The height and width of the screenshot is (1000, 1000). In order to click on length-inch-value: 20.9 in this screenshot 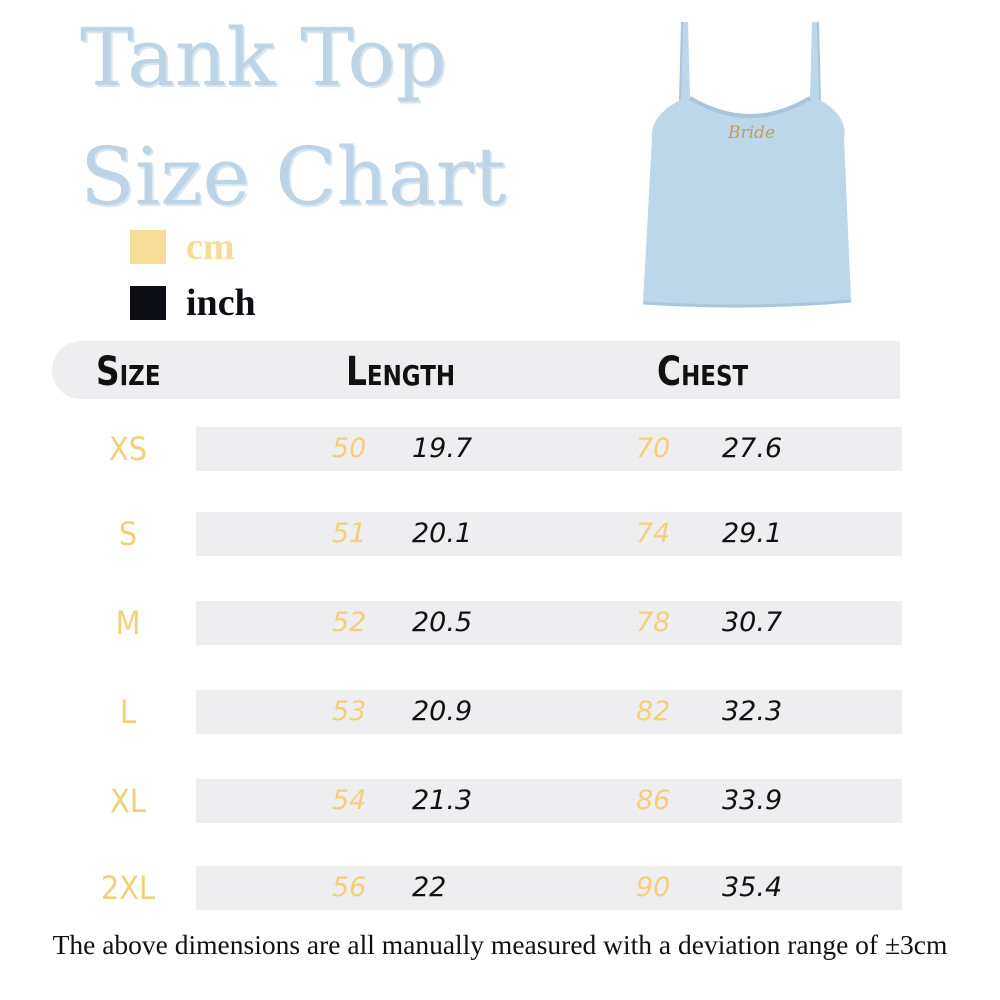, I will do `click(442, 711)`.